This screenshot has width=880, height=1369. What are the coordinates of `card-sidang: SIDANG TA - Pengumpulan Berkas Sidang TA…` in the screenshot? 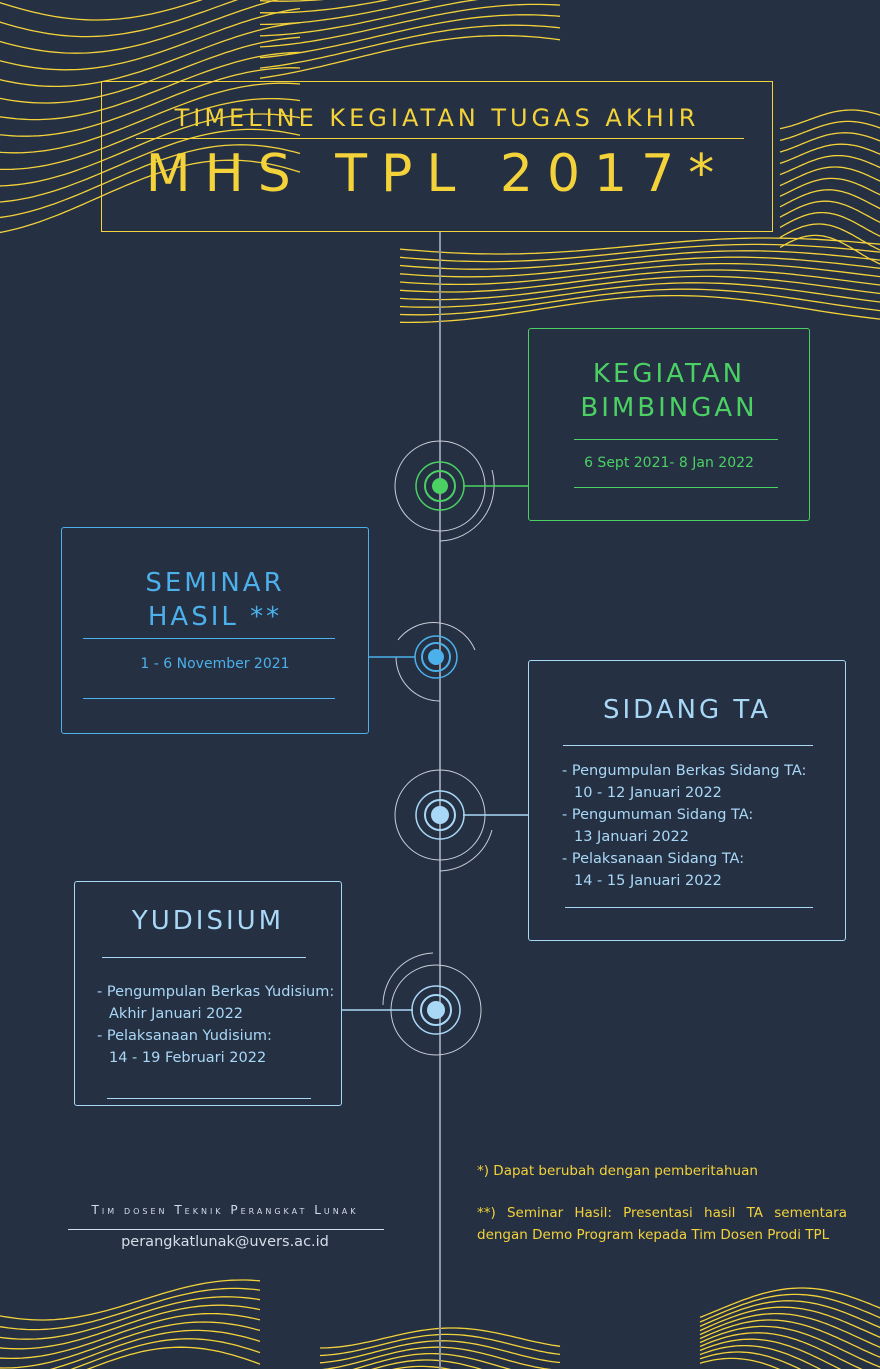 It's located at (687, 800).